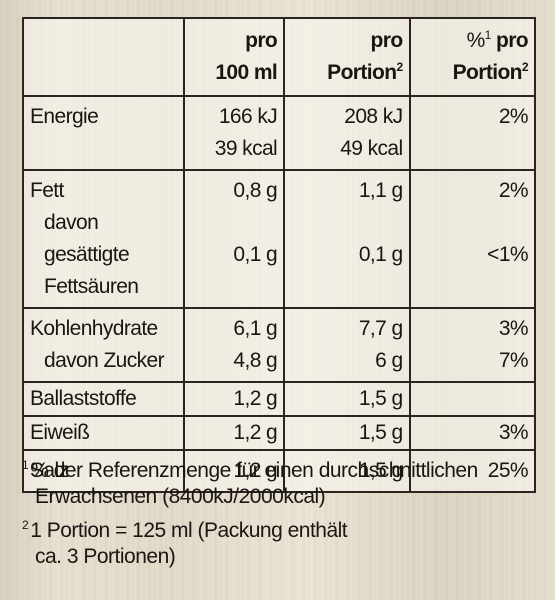  Describe the element at coordinates (246, 72) in the screenshot. I see `header-per-100ml-line2: 100 ml` at that location.